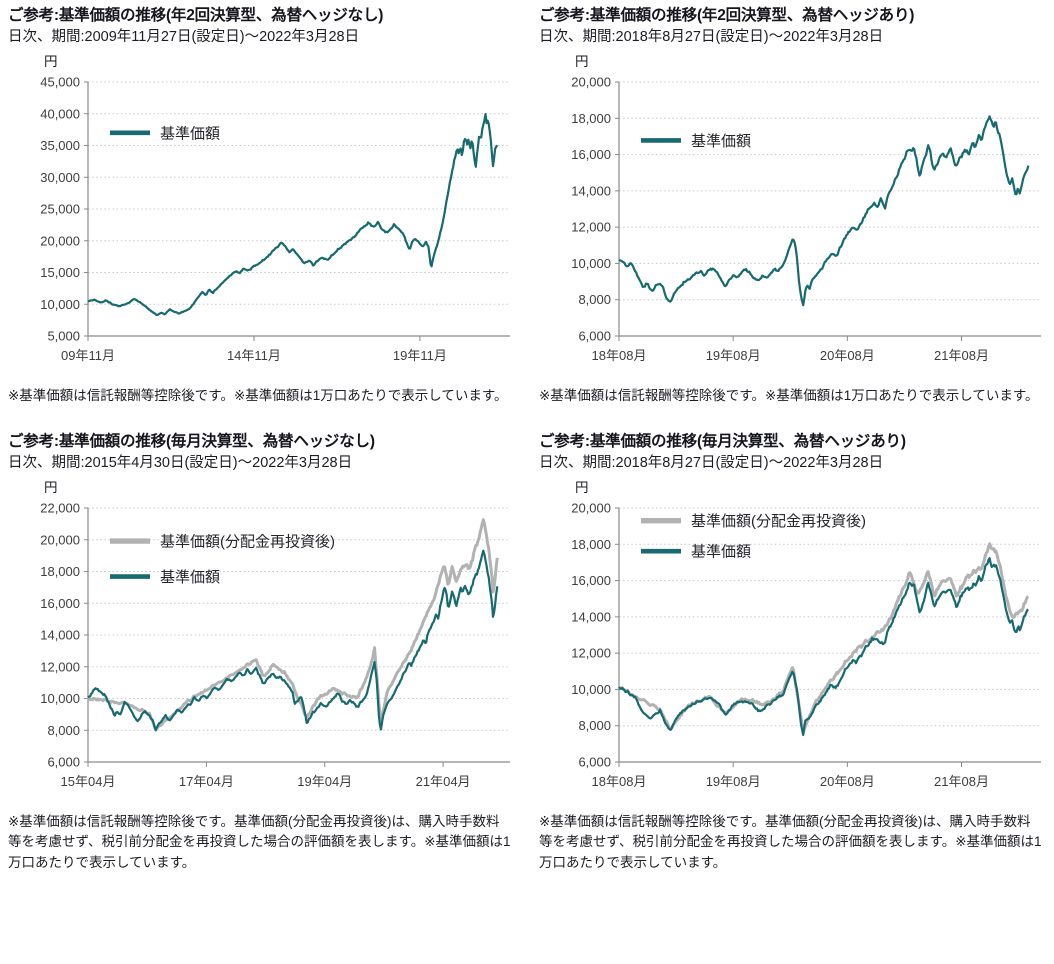 The width and height of the screenshot is (1054, 964). What do you see at coordinates (184, 37) in the screenshot?
I see `chart-subtitle: 日次、期間:2009年11月27日(設定日)〜2022年3月28日` at bounding box center [184, 37].